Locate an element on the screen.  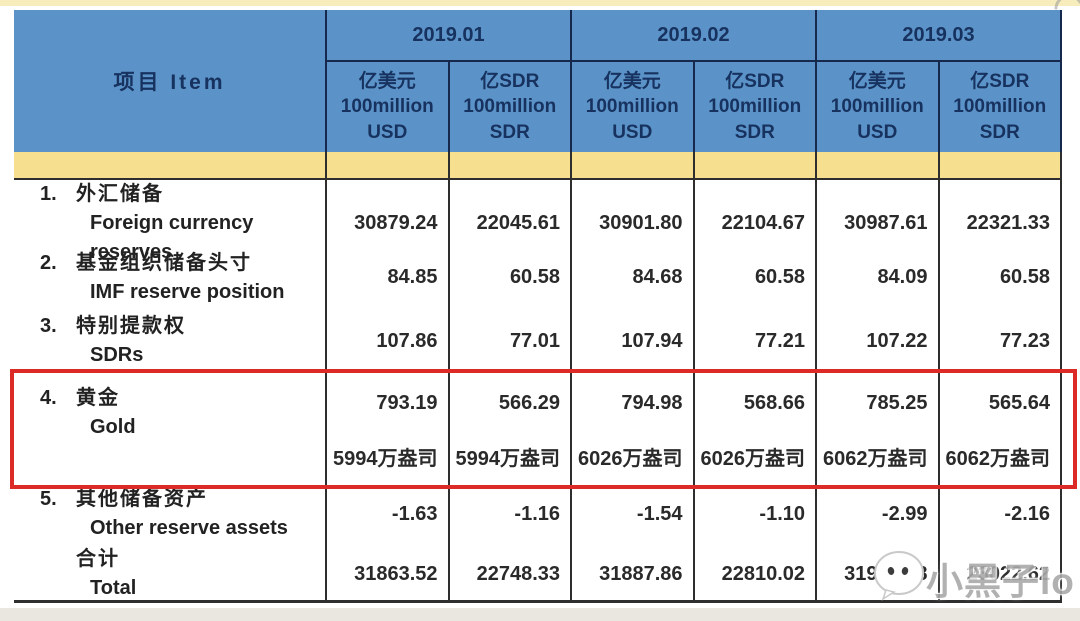
value-cell: 22321.33 is located at coordinates (1001, 223).